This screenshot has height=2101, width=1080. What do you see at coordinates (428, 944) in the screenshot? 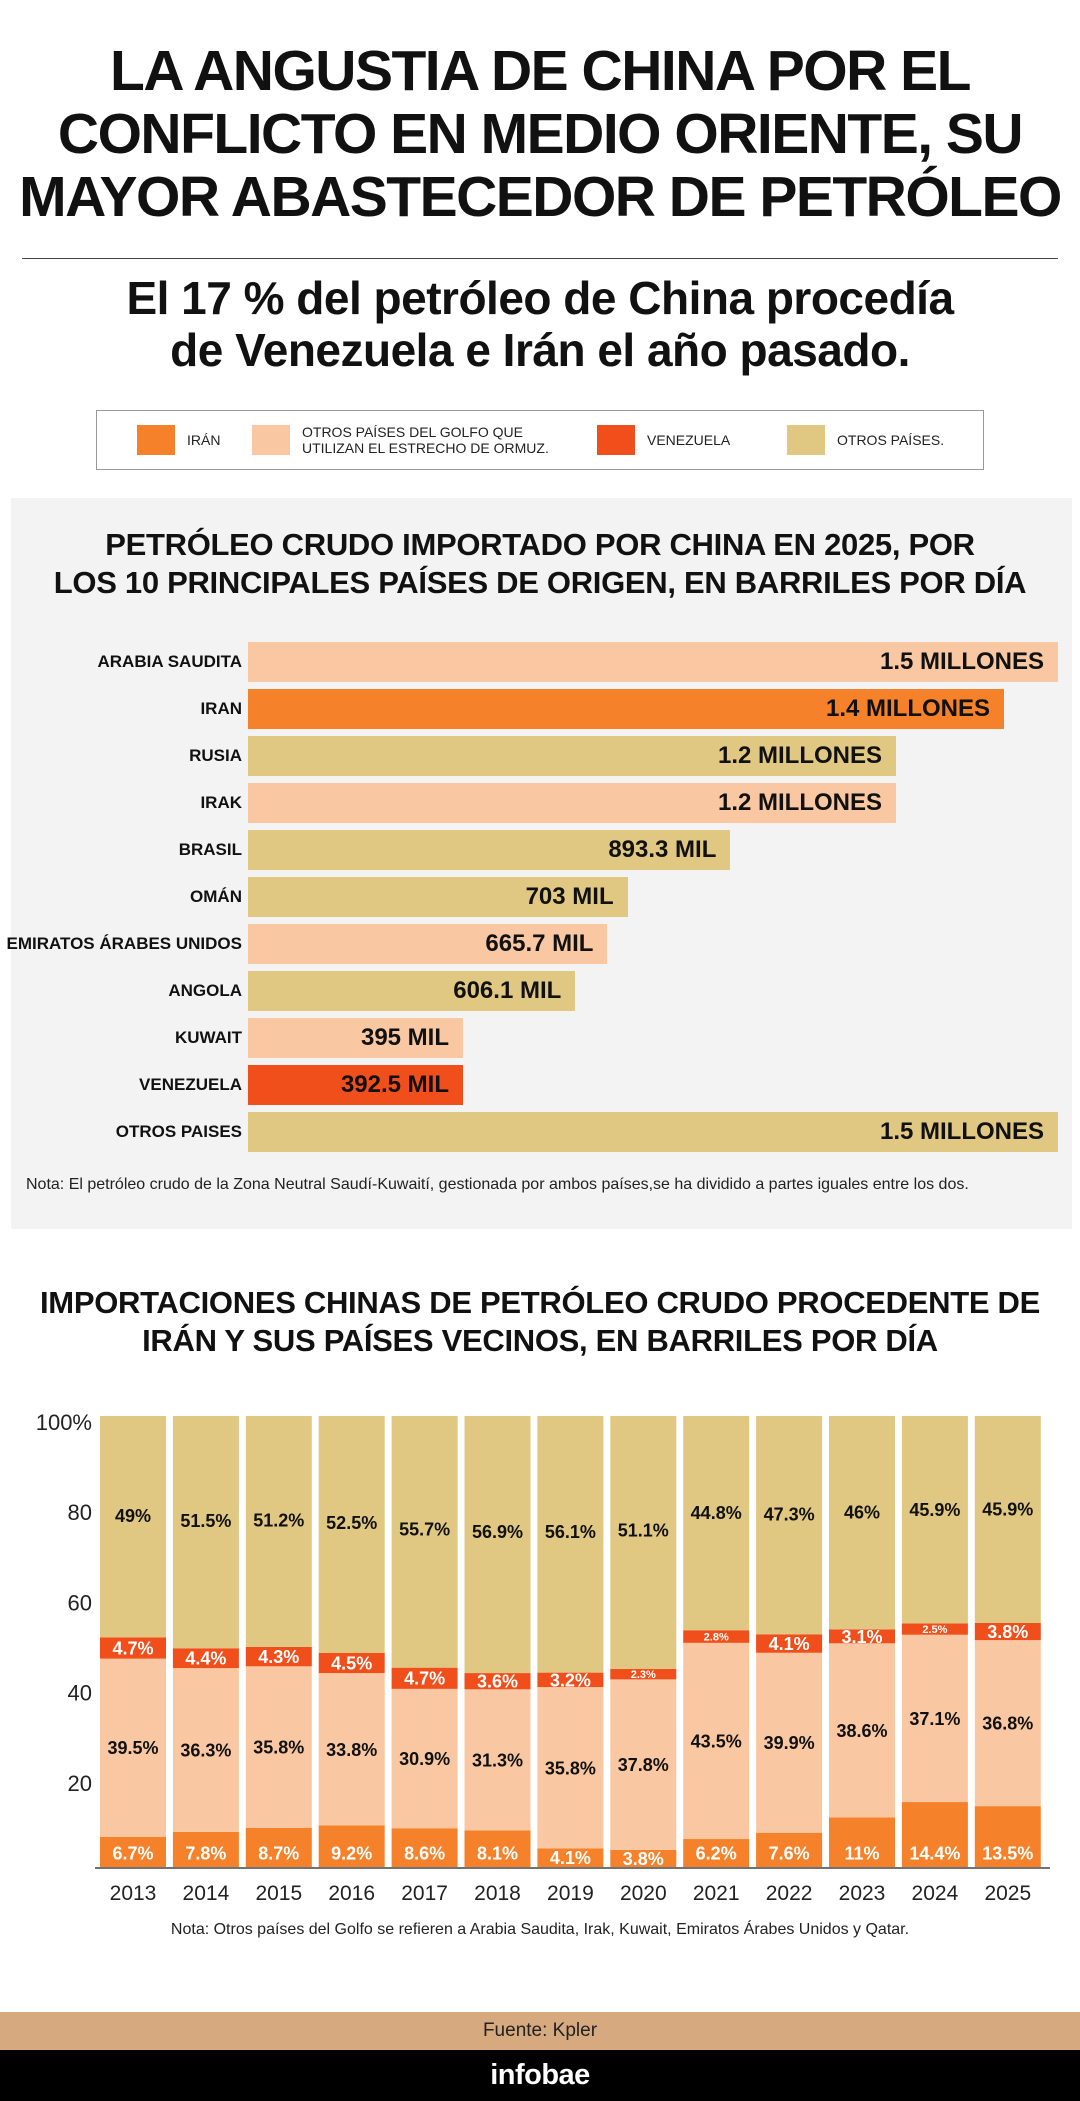
I see `bar: 665.7 MIL` at bounding box center [428, 944].